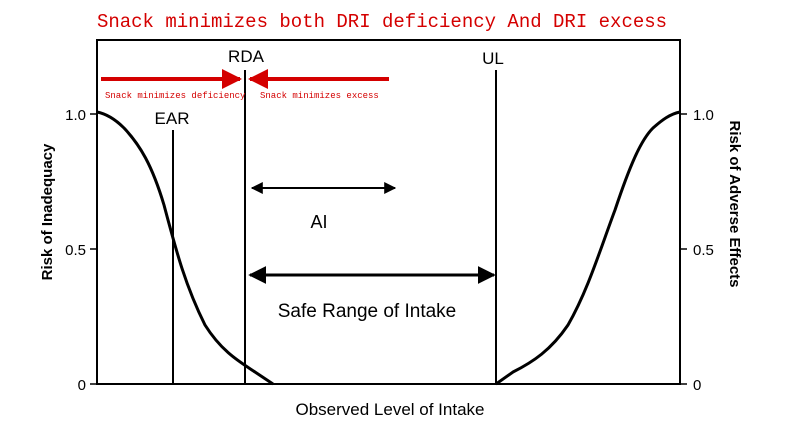 This screenshot has width=787, height=442. I want to click on y-right-tick-label: 0, so click(697, 385).